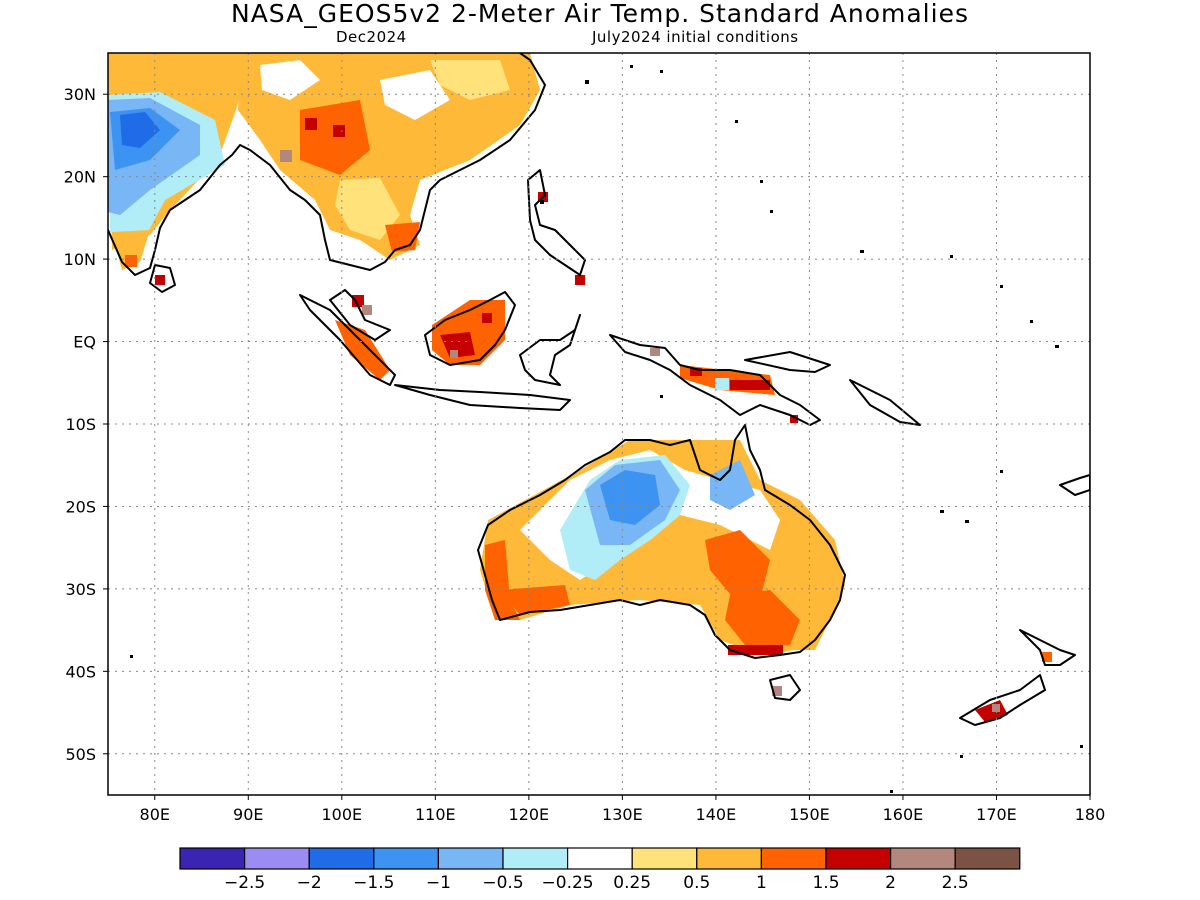 The width and height of the screenshot is (1200, 900). Describe the element at coordinates (955, 883) in the screenshot. I see `colorbar-label: 2.5` at that location.